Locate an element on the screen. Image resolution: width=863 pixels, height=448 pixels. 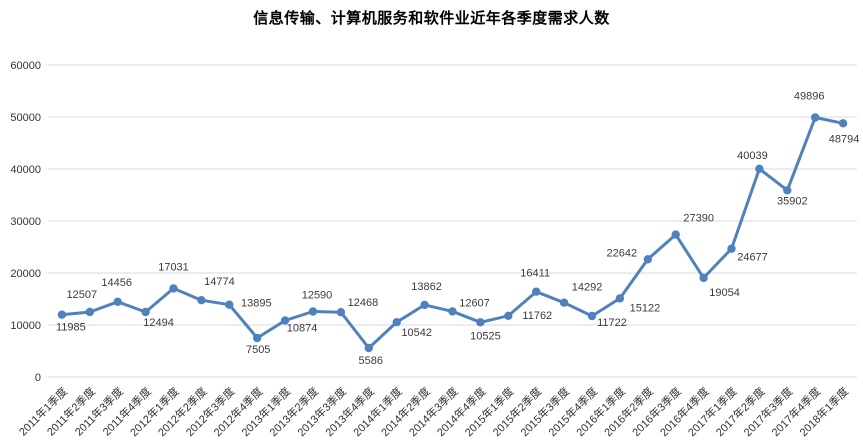
data-label: 12607 is located at coordinates (474, 303).